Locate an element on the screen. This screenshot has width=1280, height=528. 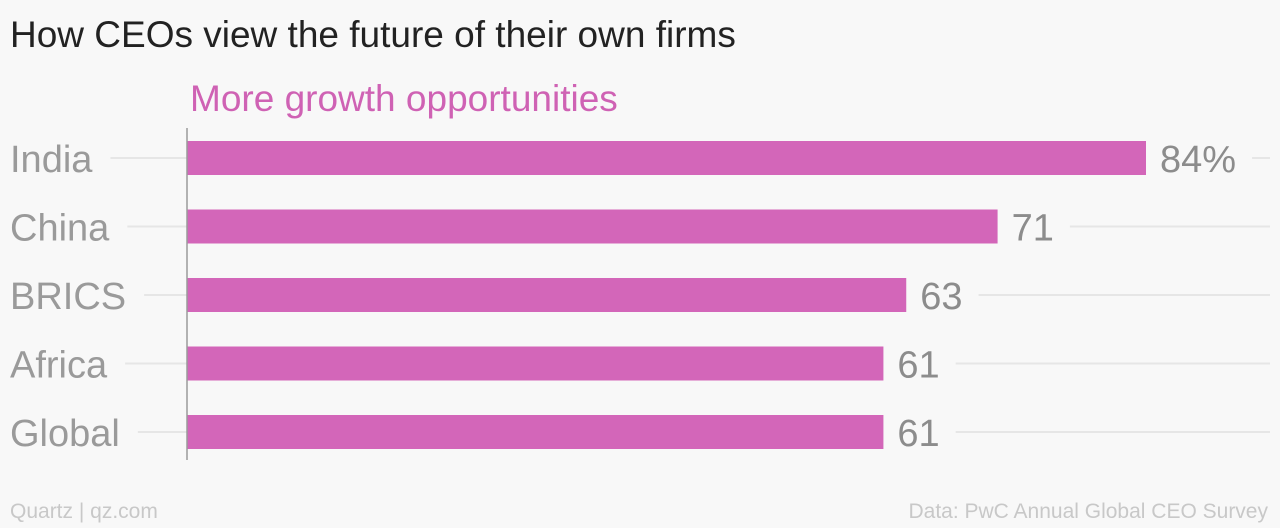
footer-credit: Quartz | qz.com is located at coordinates (84, 511).